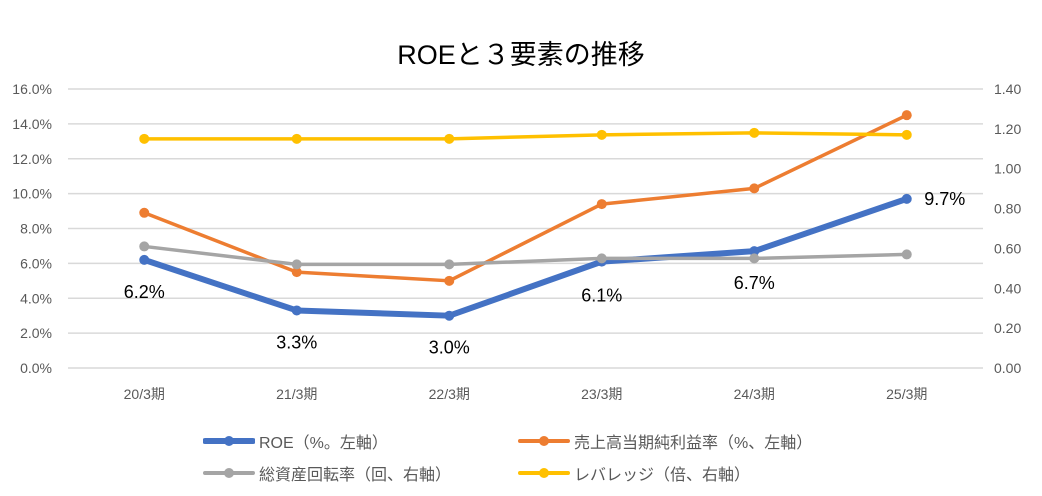 Image resolution: width=1042 pixels, height=496 pixels. Describe the element at coordinates (355, 475) in the screenshot. I see `legend-label: 総資産回転率（回、右軸）` at that location.